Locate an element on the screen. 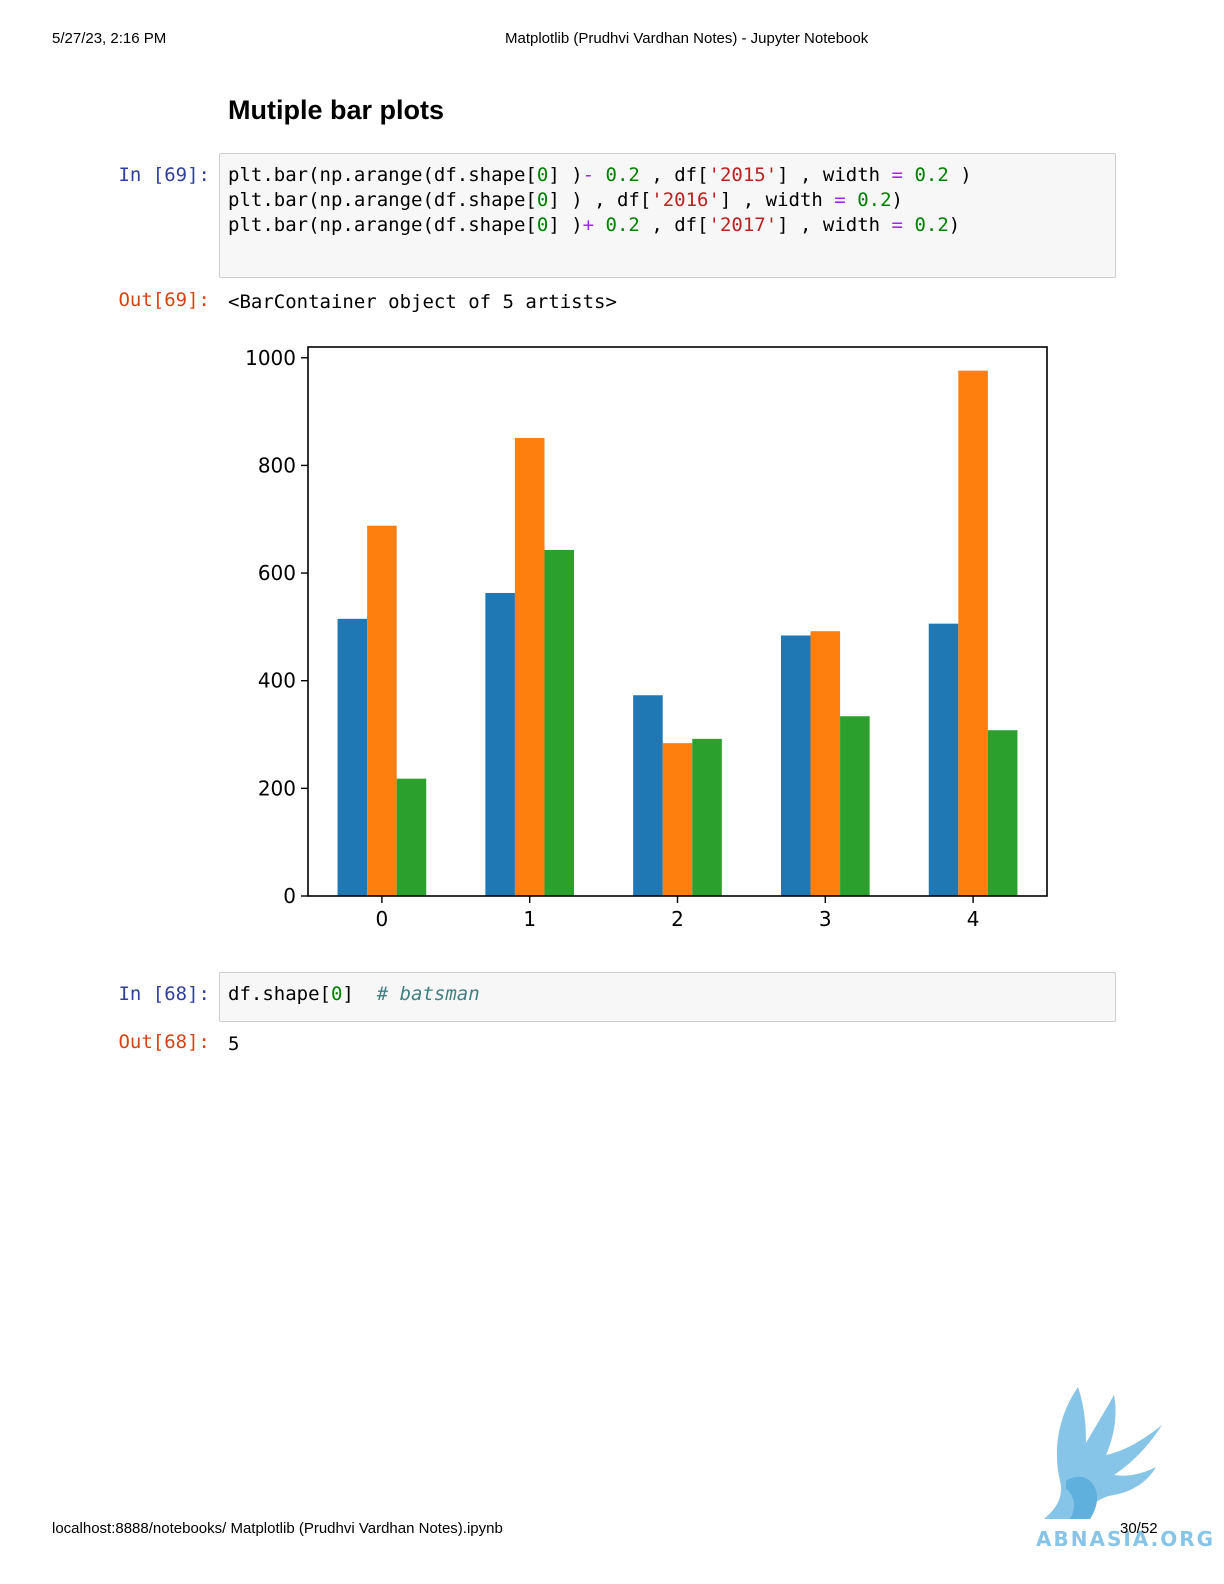  x-axis-ticks: 0 1 2 3 4 is located at coordinates (678, 913).